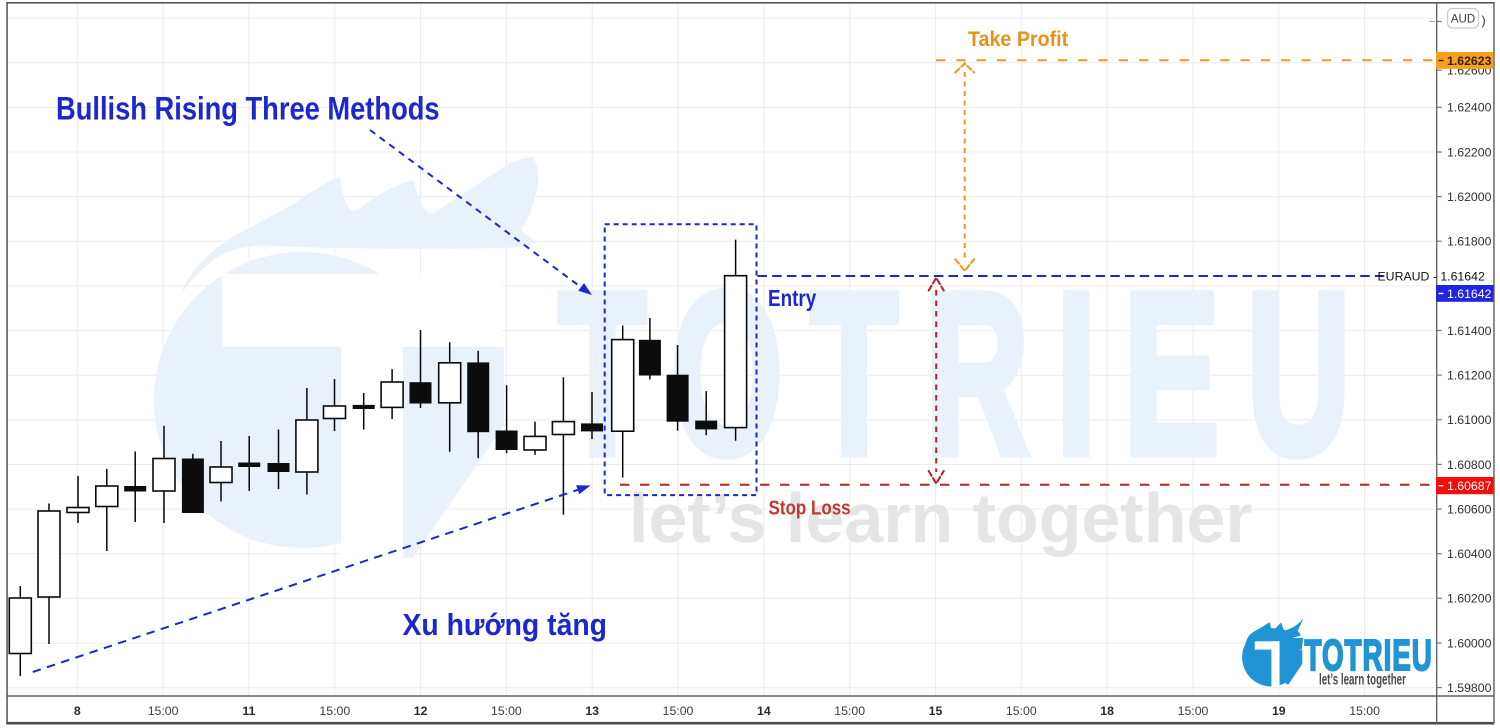 This screenshot has height=728, width=1500. What do you see at coordinates (810, 507) in the screenshot?
I see `svg-text: Stop Loss` at bounding box center [810, 507].